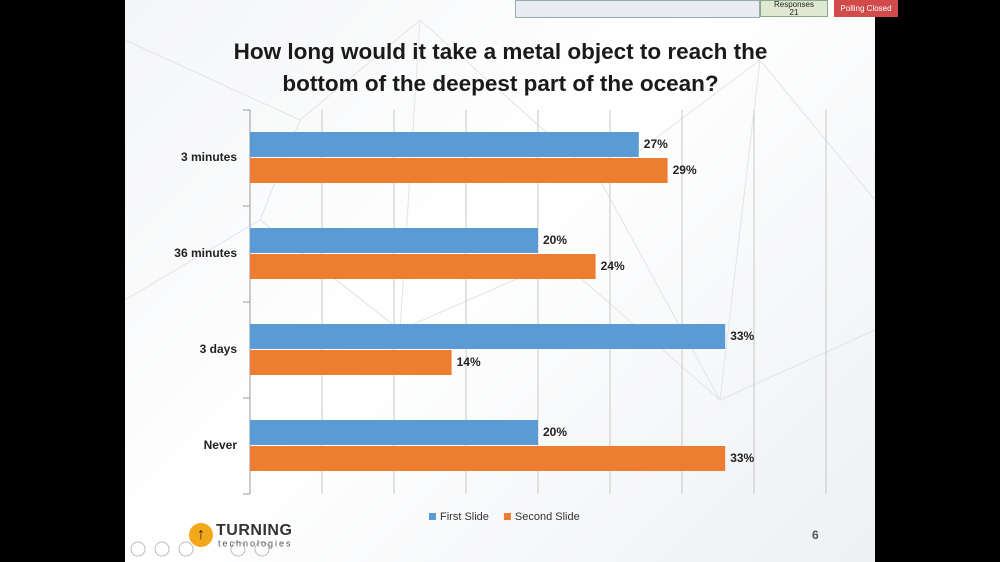 This screenshot has width=1000, height=562. I want to click on y-tick-label: 3 days, so click(219, 349).